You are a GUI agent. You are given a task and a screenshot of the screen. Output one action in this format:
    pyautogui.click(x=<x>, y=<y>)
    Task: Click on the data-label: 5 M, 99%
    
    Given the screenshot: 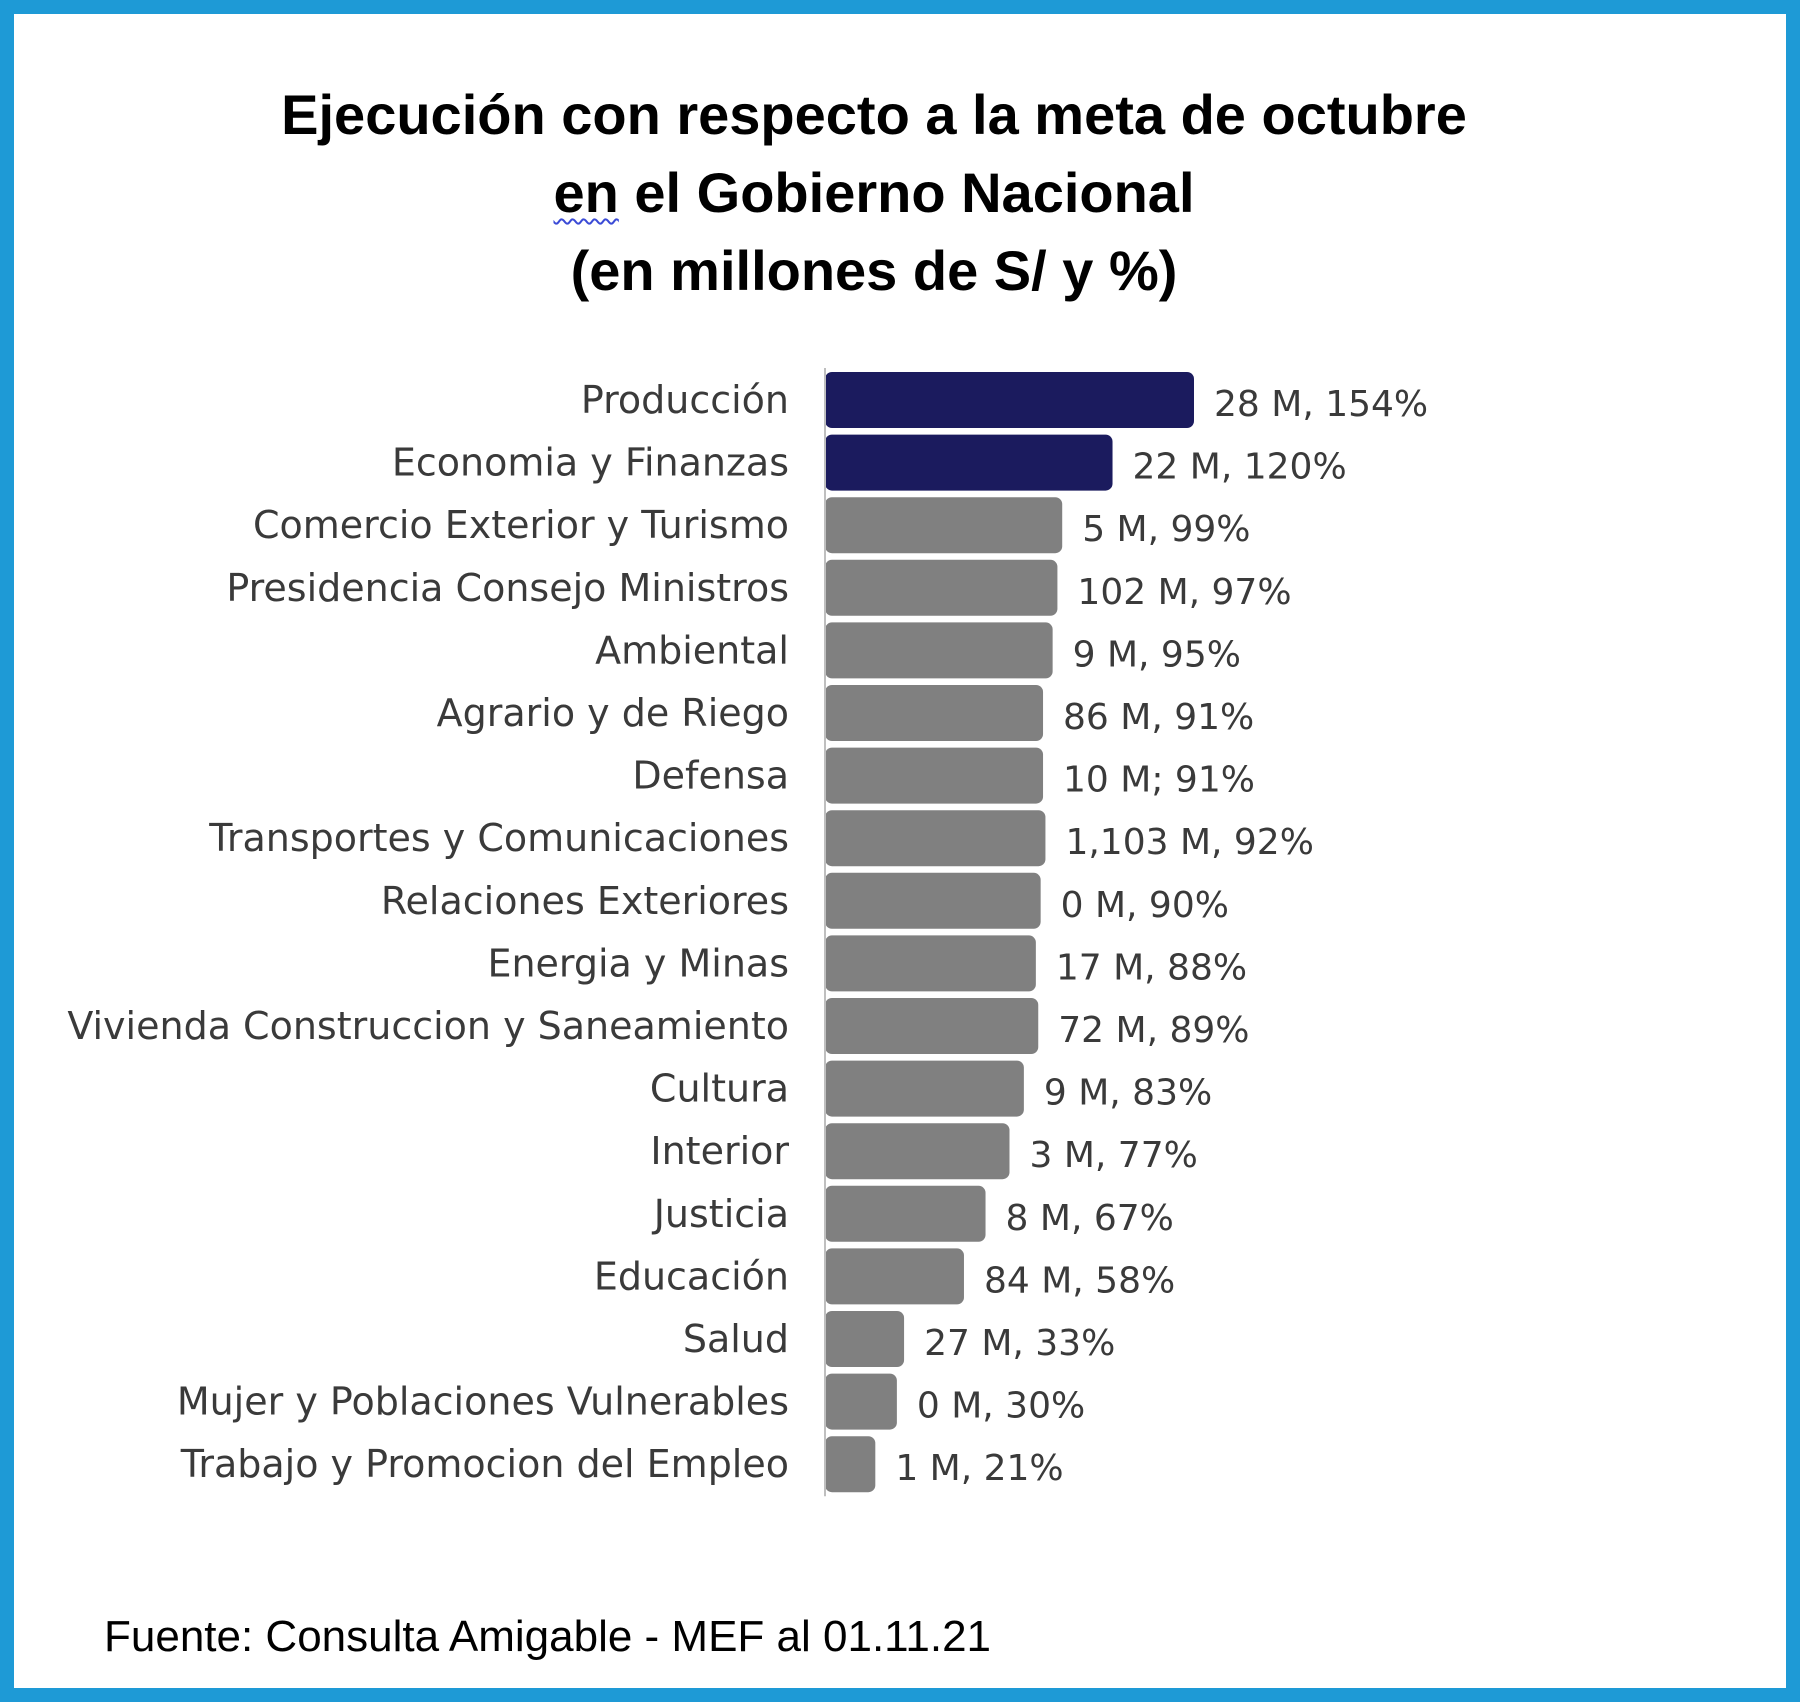 What is the action you would take?
    pyautogui.click(x=1166, y=529)
    